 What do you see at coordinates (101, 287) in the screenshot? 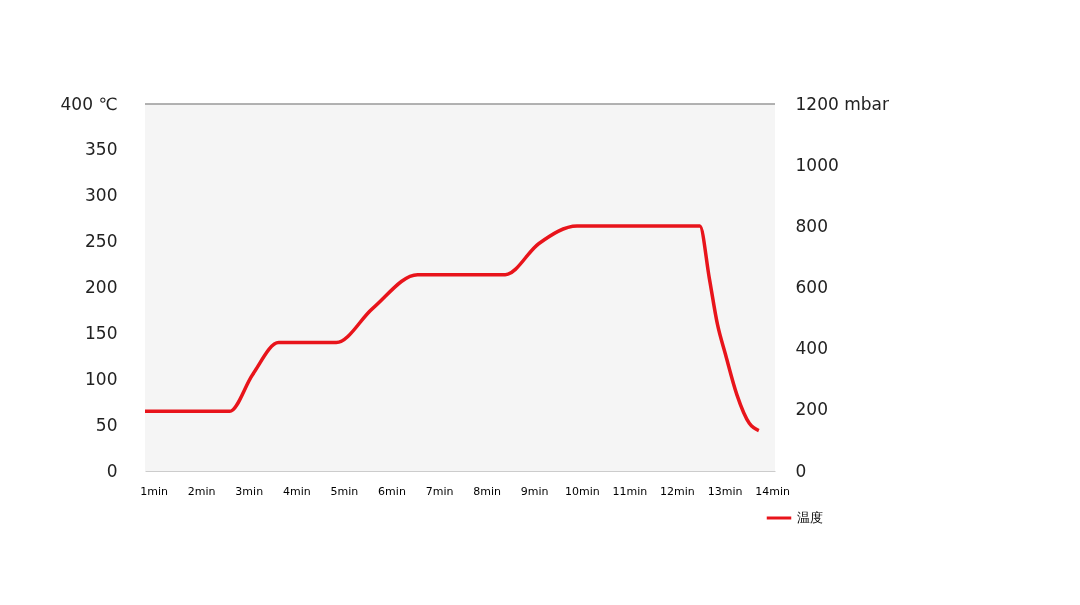
I see `y-tick-label: 200` at bounding box center [101, 287].